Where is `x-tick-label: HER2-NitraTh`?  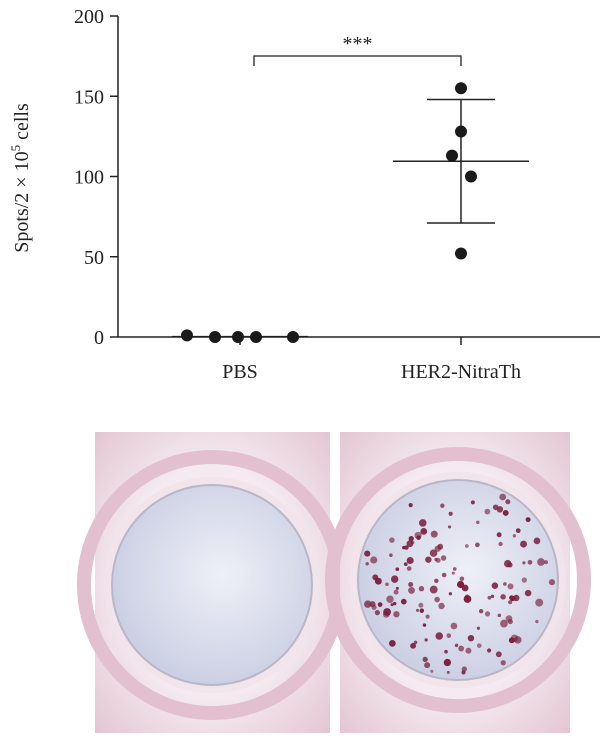
x-tick-label: HER2-NitraTh is located at coordinates (461, 372).